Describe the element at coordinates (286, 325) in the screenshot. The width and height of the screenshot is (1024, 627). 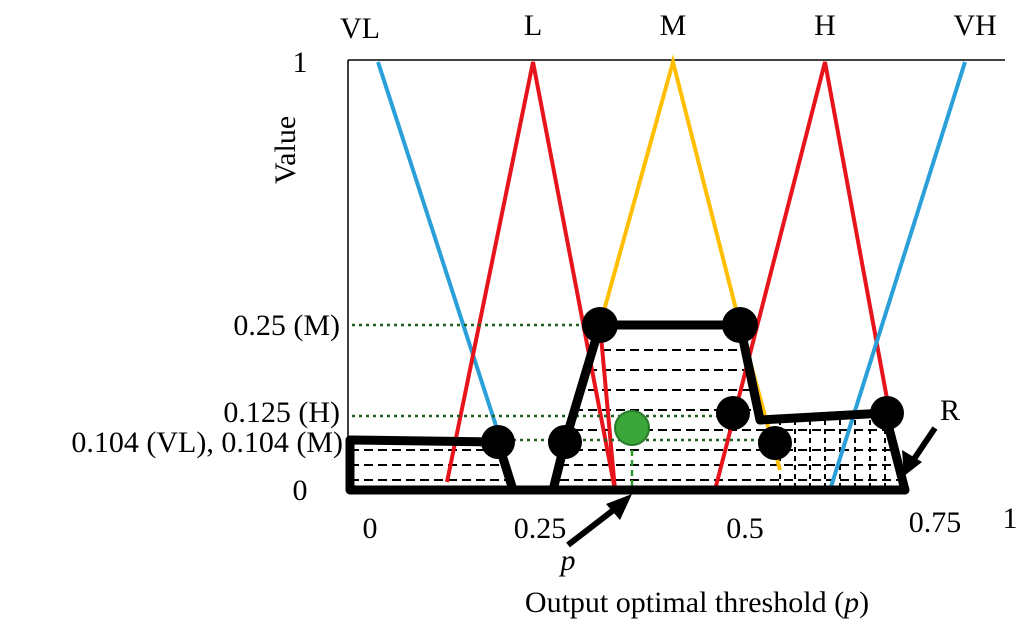
I see `level-label: 0.25 (M)` at that location.